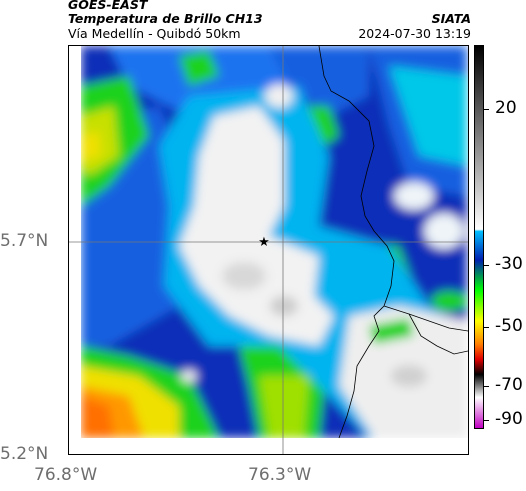  What do you see at coordinates (509, 419) in the screenshot?
I see `colorbar-label-minus90: -90` at bounding box center [509, 419].